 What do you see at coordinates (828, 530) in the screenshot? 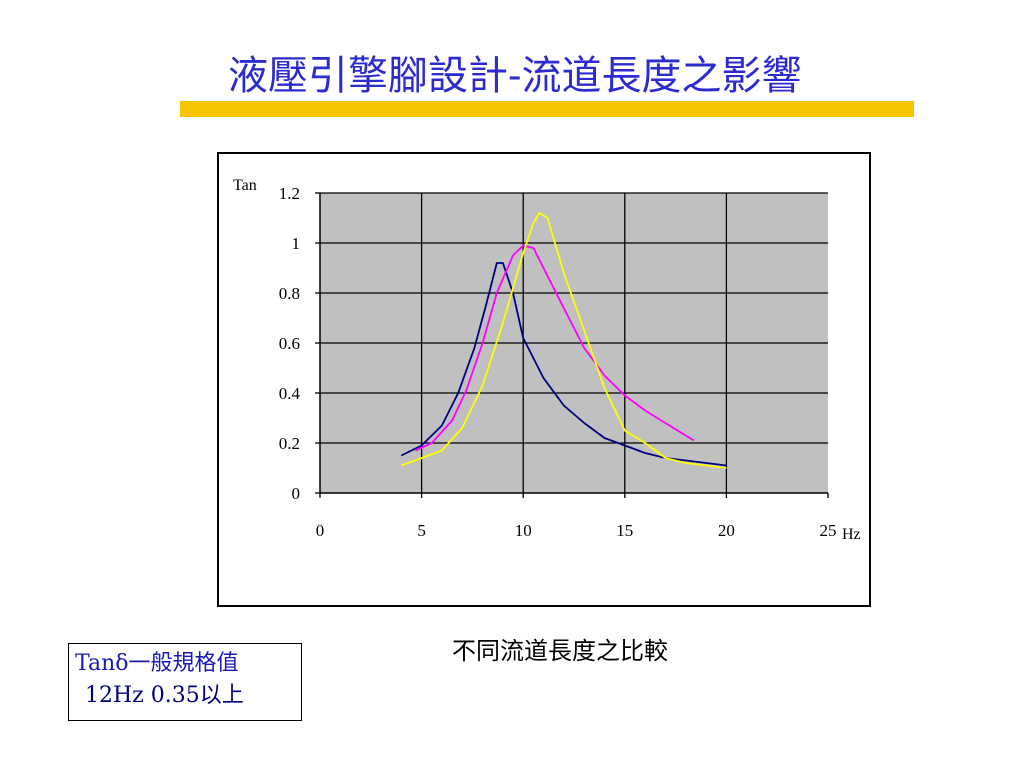
I see `x-tick-label: 25` at bounding box center [828, 530].